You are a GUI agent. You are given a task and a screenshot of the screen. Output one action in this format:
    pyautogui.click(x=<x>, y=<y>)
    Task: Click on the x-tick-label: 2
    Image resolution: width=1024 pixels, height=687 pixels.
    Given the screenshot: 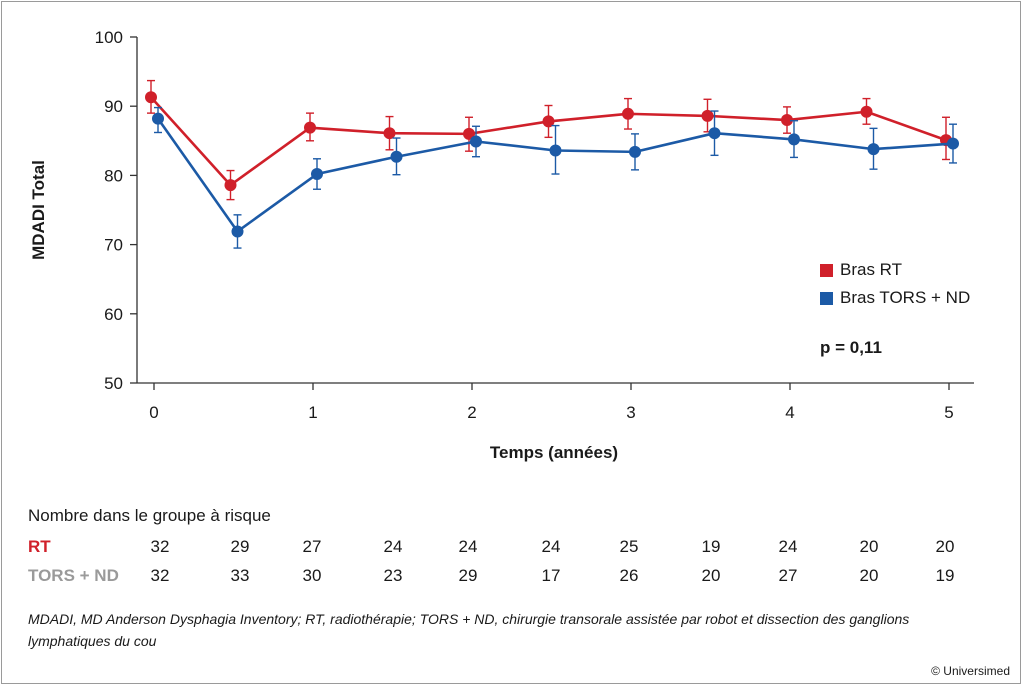 What is the action you would take?
    pyautogui.click(x=471, y=412)
    